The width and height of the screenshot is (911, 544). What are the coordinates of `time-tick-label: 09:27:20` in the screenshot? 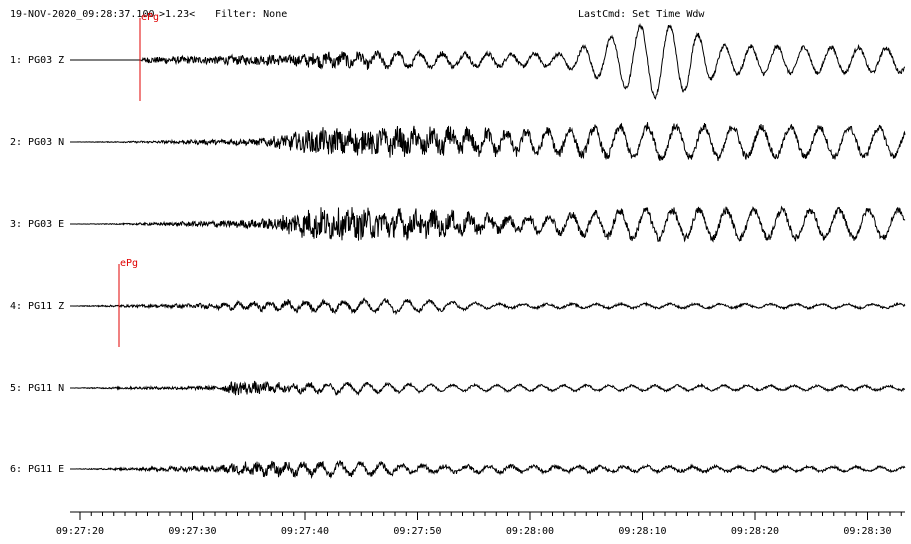 It's located at (80, 531).